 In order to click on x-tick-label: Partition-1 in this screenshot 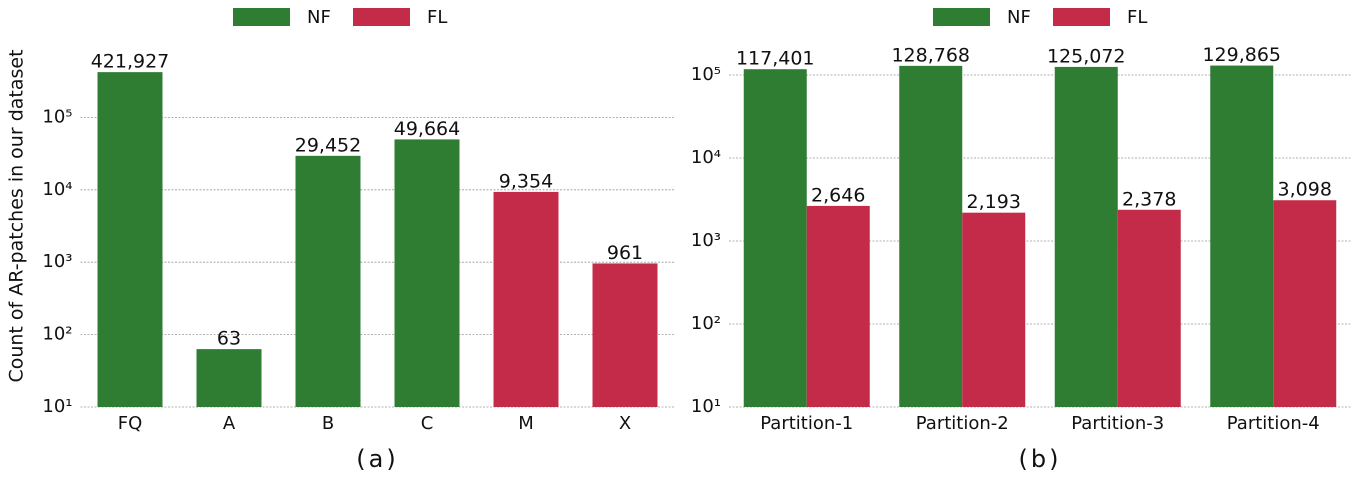, I will do `click(806, 423)`.